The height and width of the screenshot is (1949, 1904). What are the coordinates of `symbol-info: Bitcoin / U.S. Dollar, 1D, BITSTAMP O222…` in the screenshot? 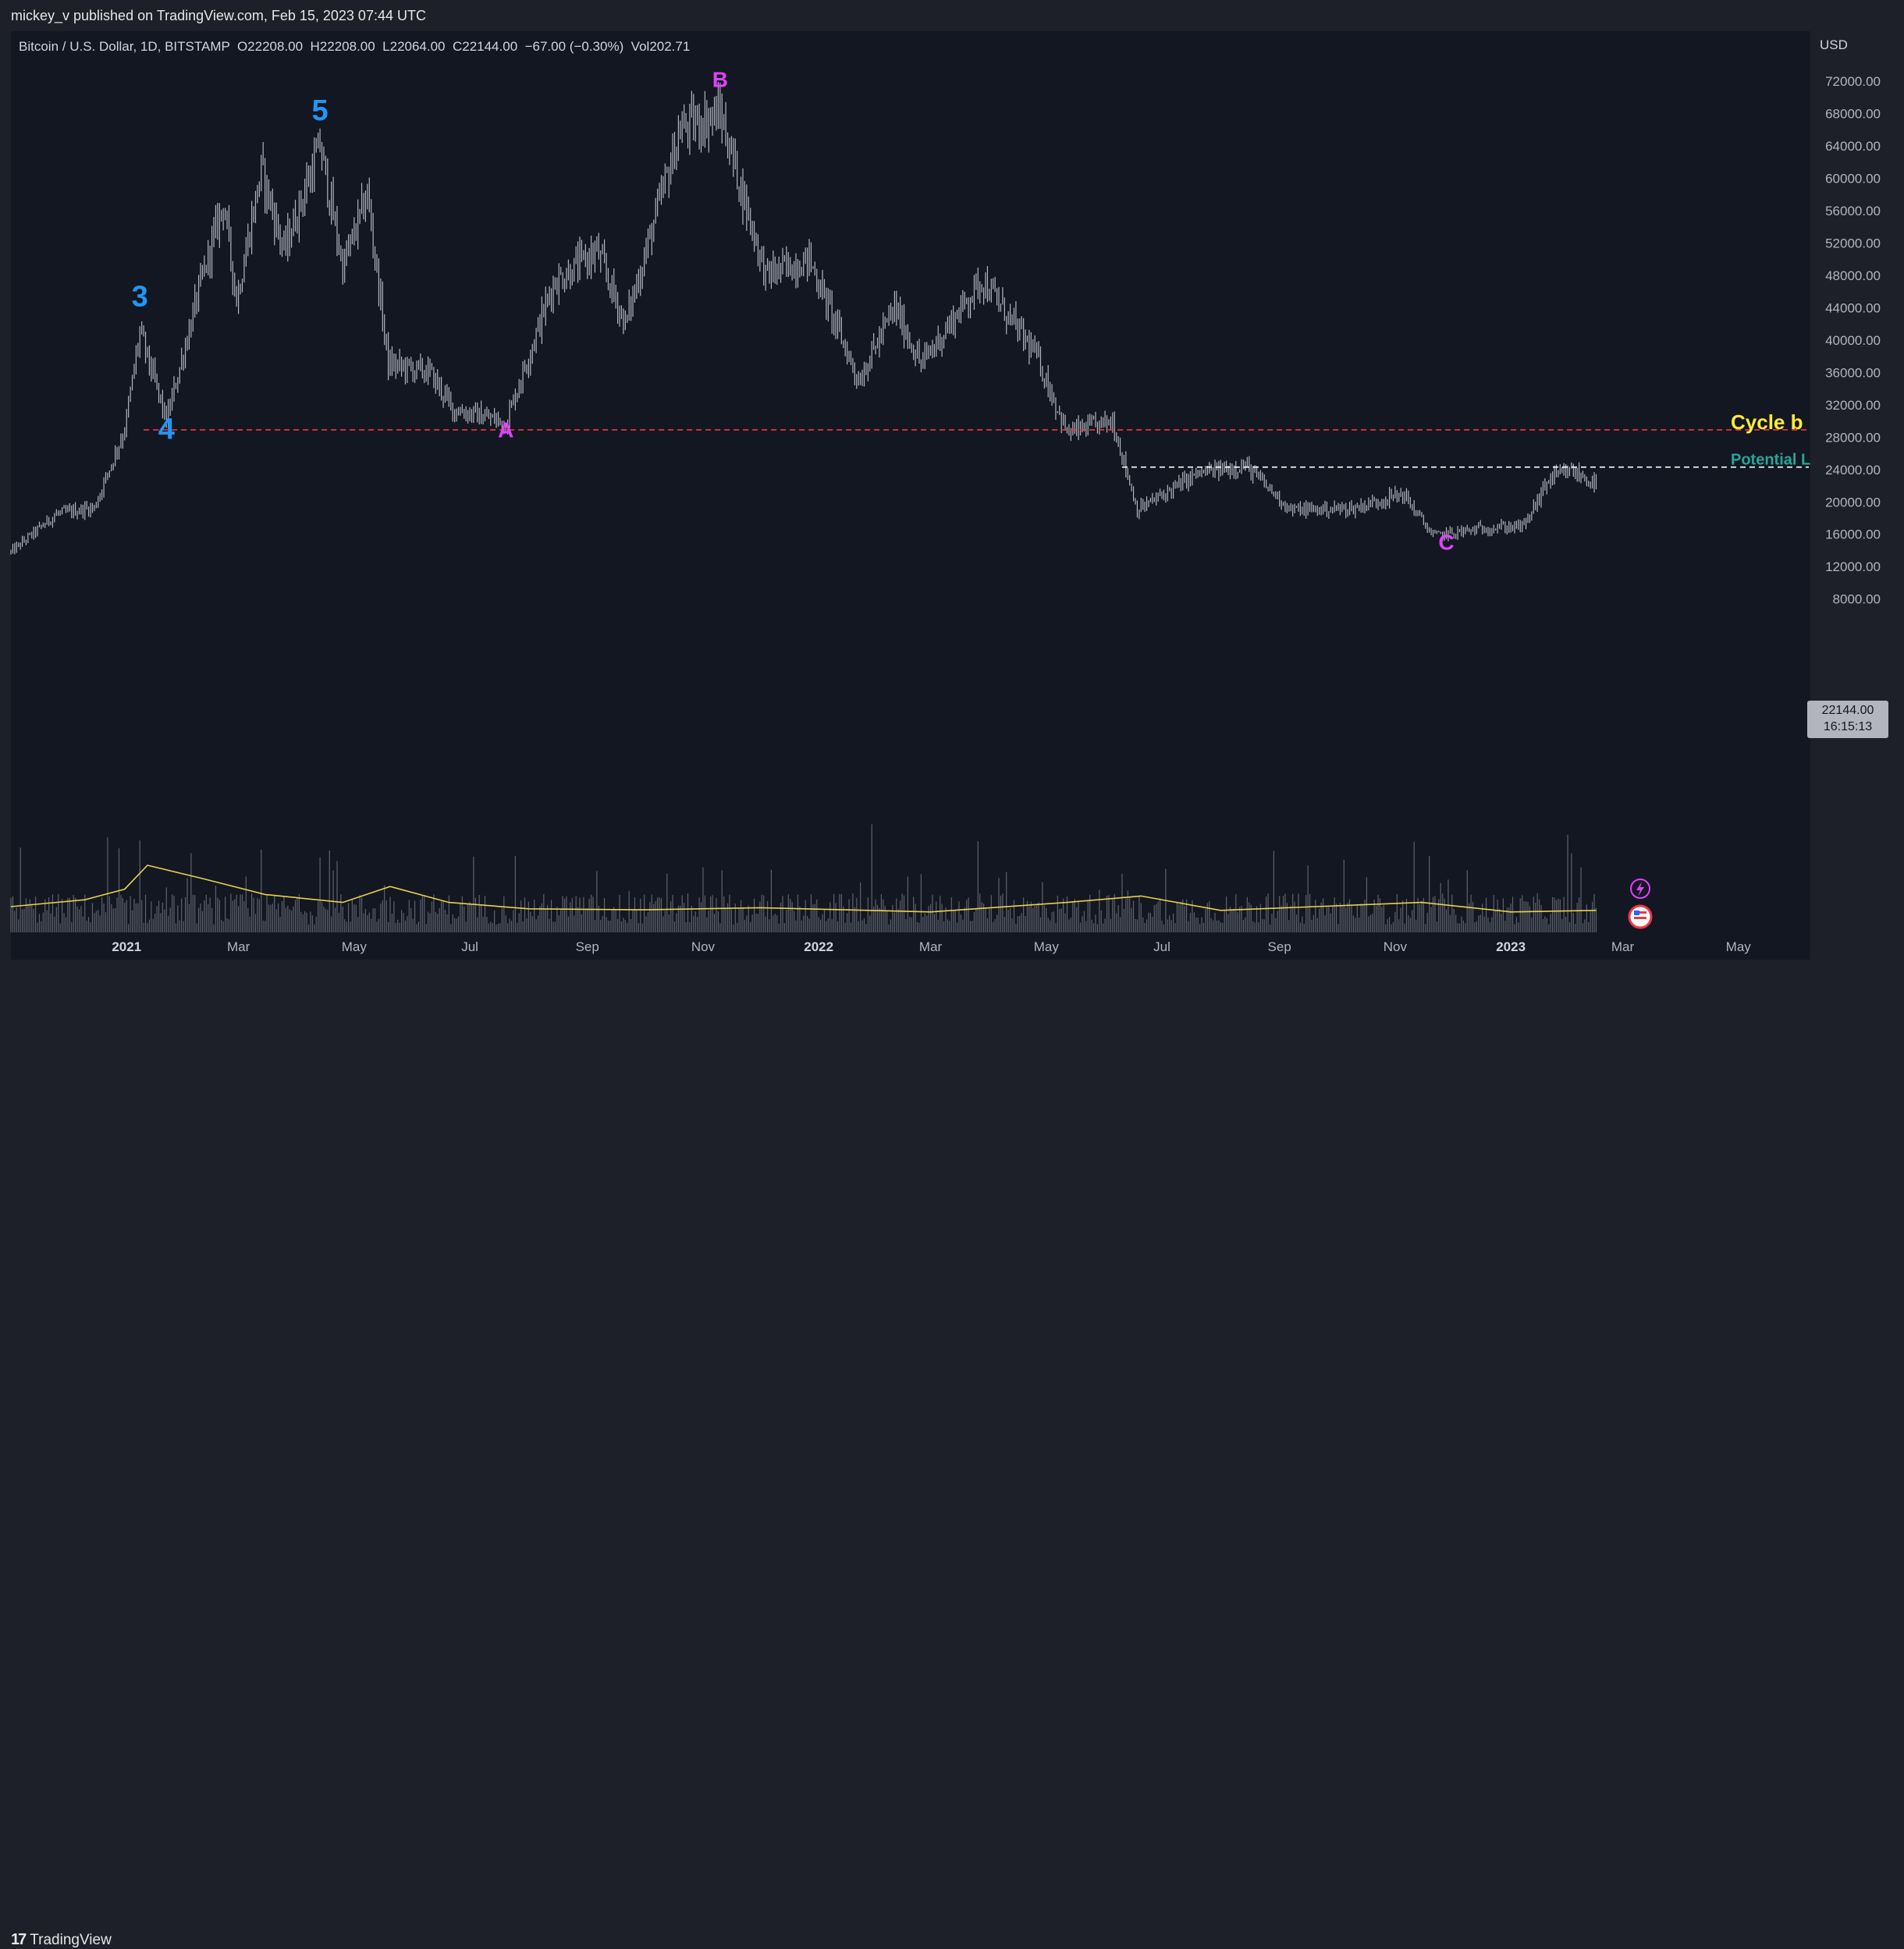 It's located at (355, 47).